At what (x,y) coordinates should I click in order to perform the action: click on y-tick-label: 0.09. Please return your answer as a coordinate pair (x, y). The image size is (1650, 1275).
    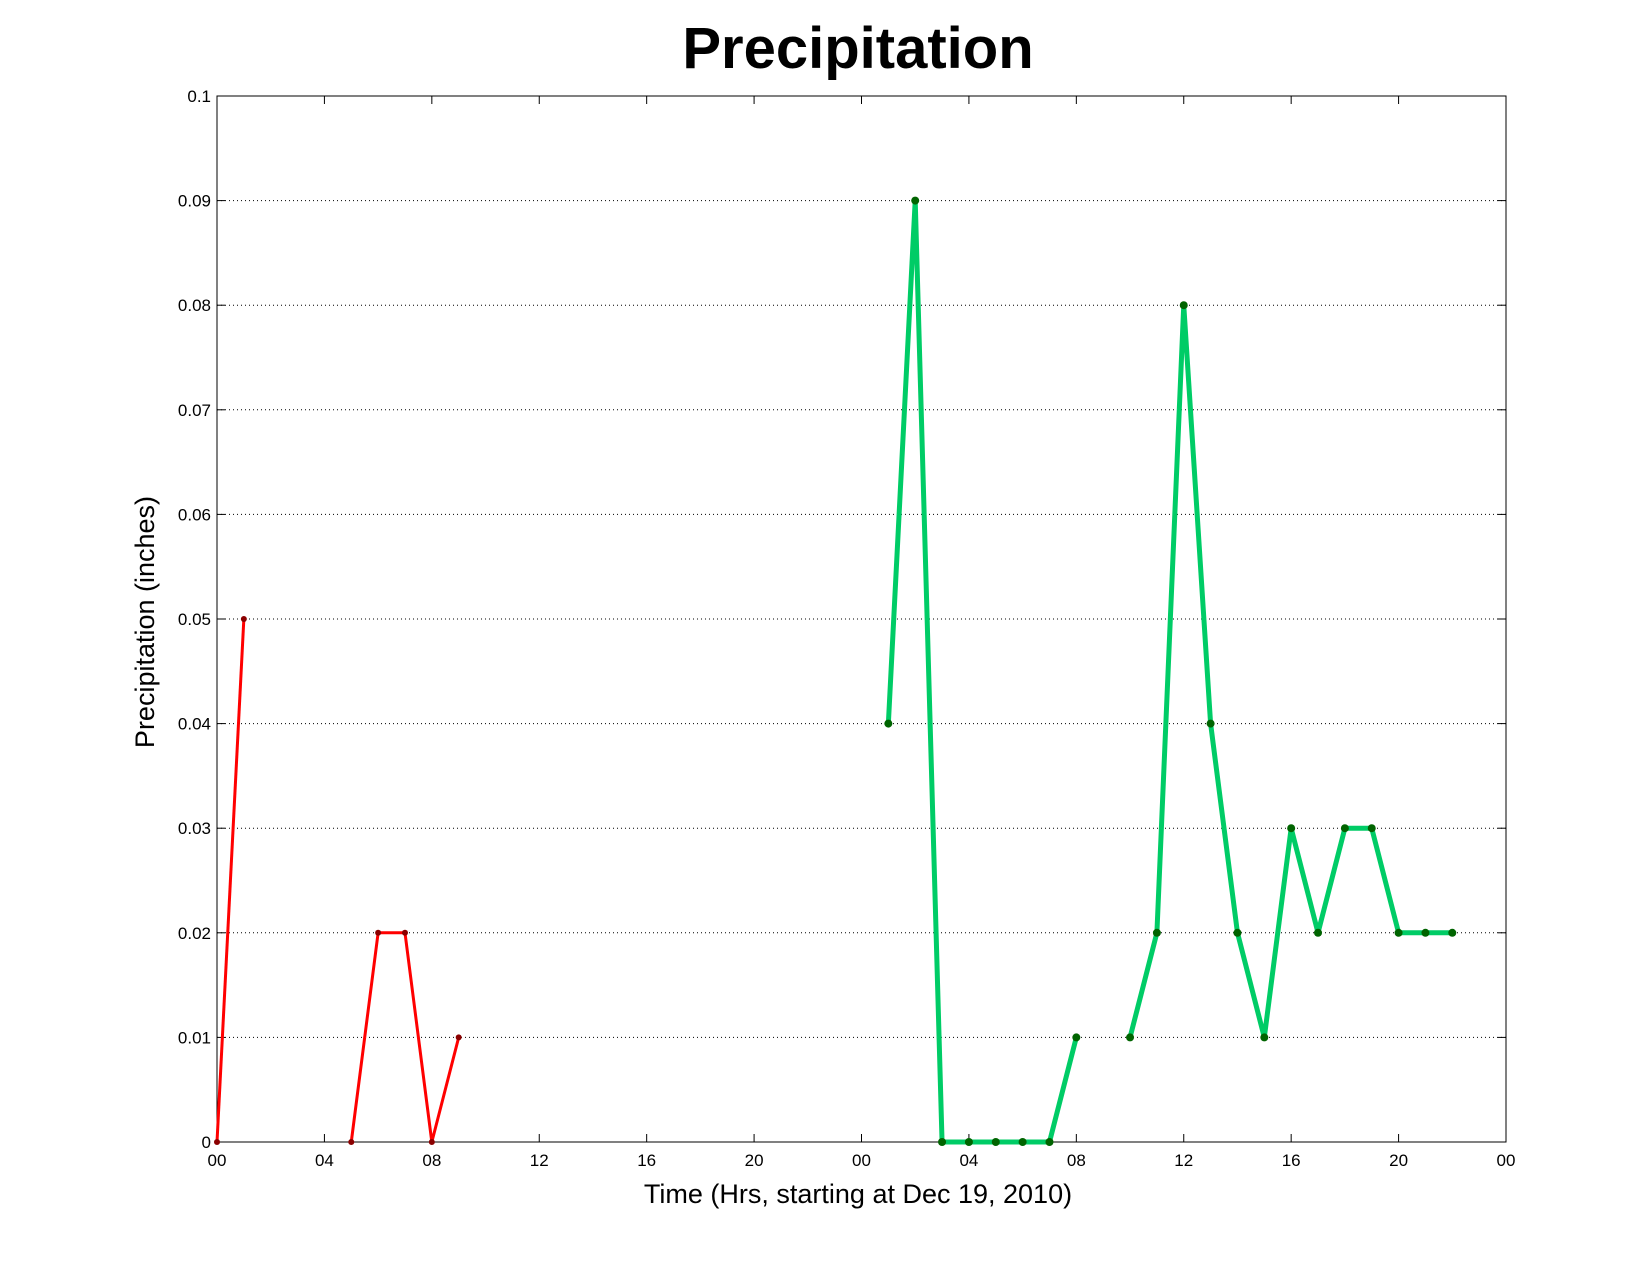
    Looking at the image, I should click on (194, 201).